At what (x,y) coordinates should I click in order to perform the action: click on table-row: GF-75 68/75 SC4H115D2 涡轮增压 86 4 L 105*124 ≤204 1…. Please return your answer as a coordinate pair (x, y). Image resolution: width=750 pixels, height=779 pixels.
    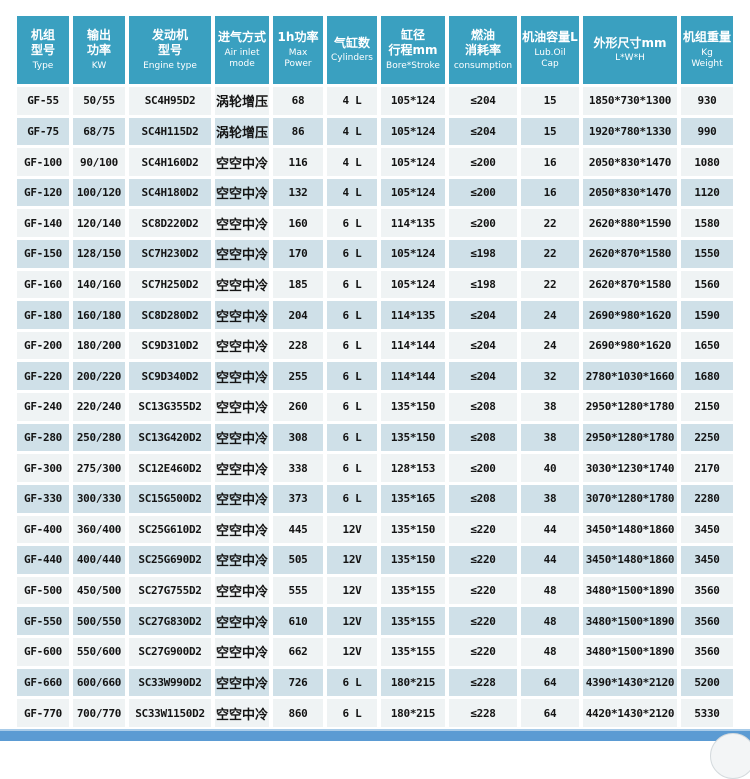
    Looking at the image, I should click on (375, 131).